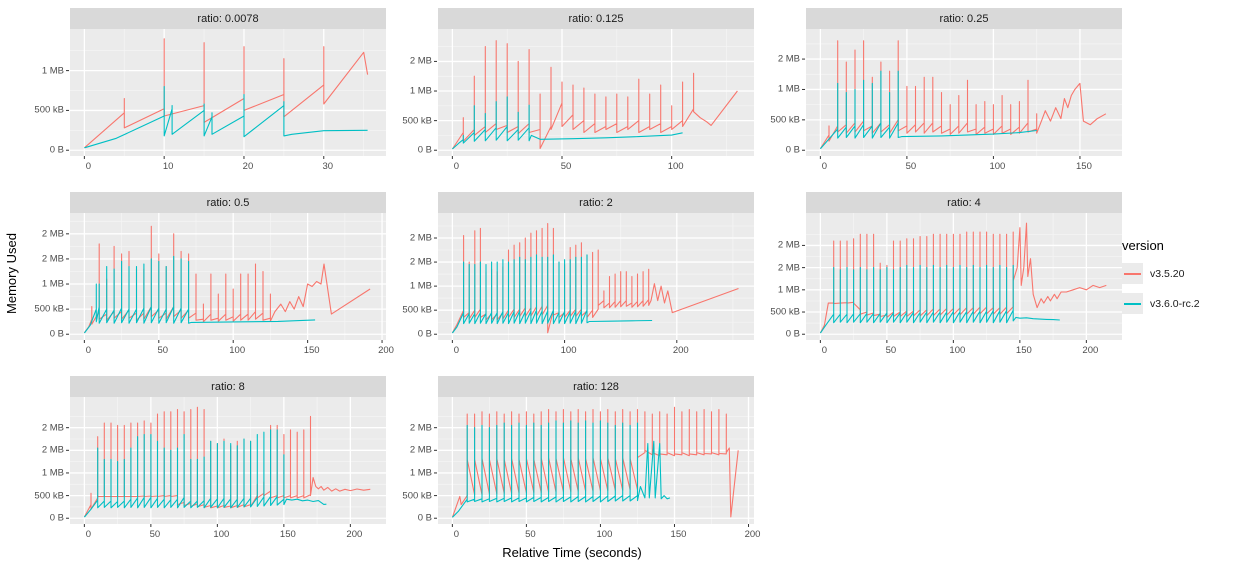 Image resolution: width=1244 pixels, height=577 pixels. I want to click on facet-0.25: ratio: 0.25 0 B 500 kB 1 MB 2 MB 0 50 100 150, so click(940, 91).